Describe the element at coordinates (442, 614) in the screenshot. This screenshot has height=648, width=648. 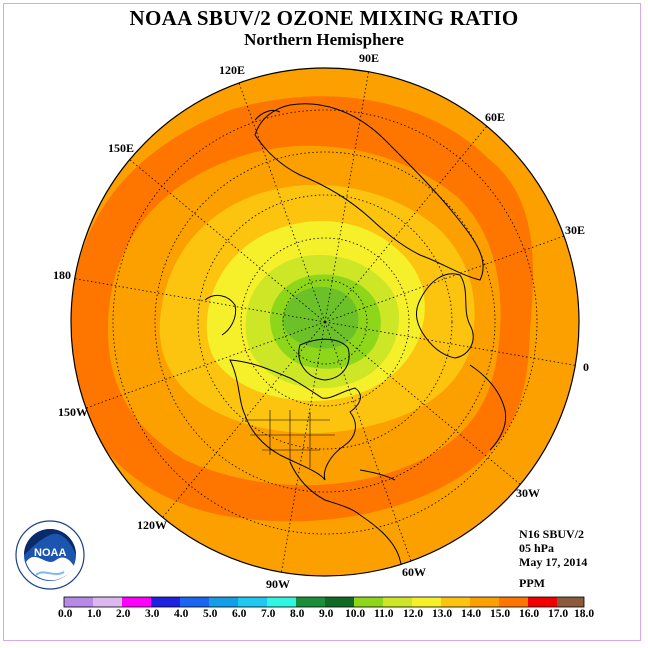
I see `colorbar-tick: 13.0` at that location.